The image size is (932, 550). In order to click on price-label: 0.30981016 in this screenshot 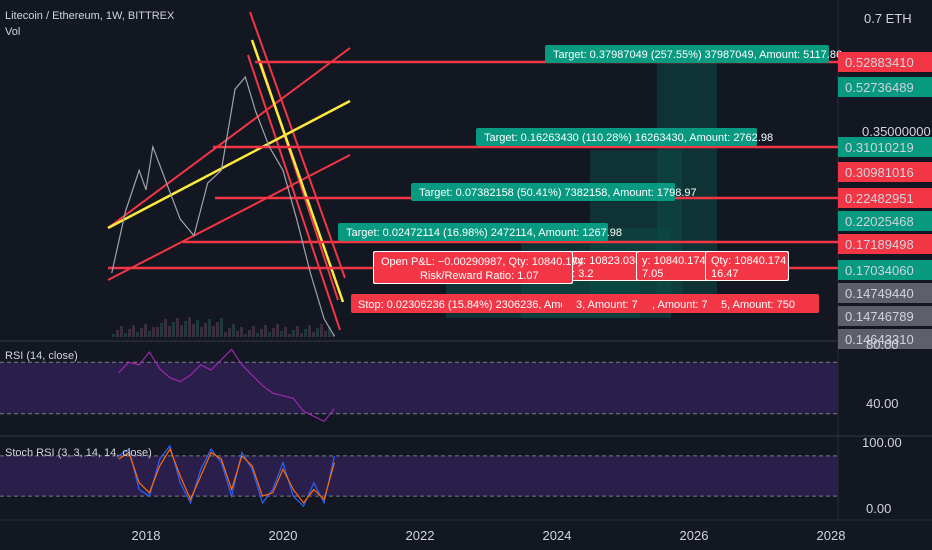, I will do `click(879, 172)`.